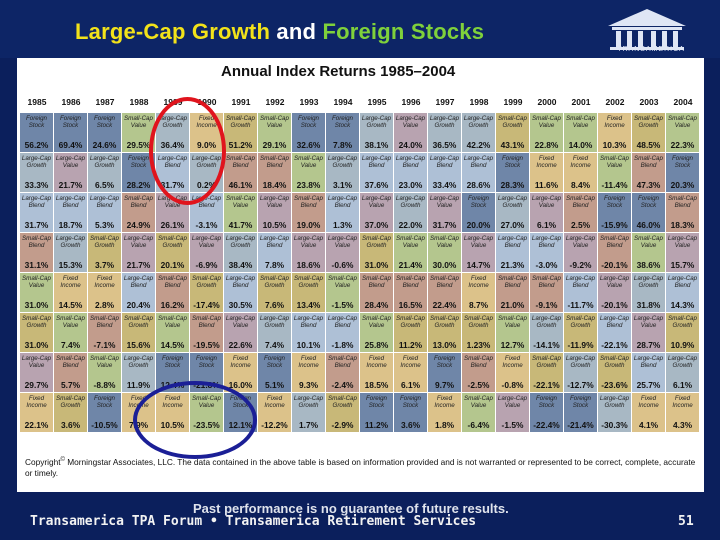 The image size is (720, 540). I want to click on table-cell: Small-Cap Blend -20.1%, so click(615, 253).